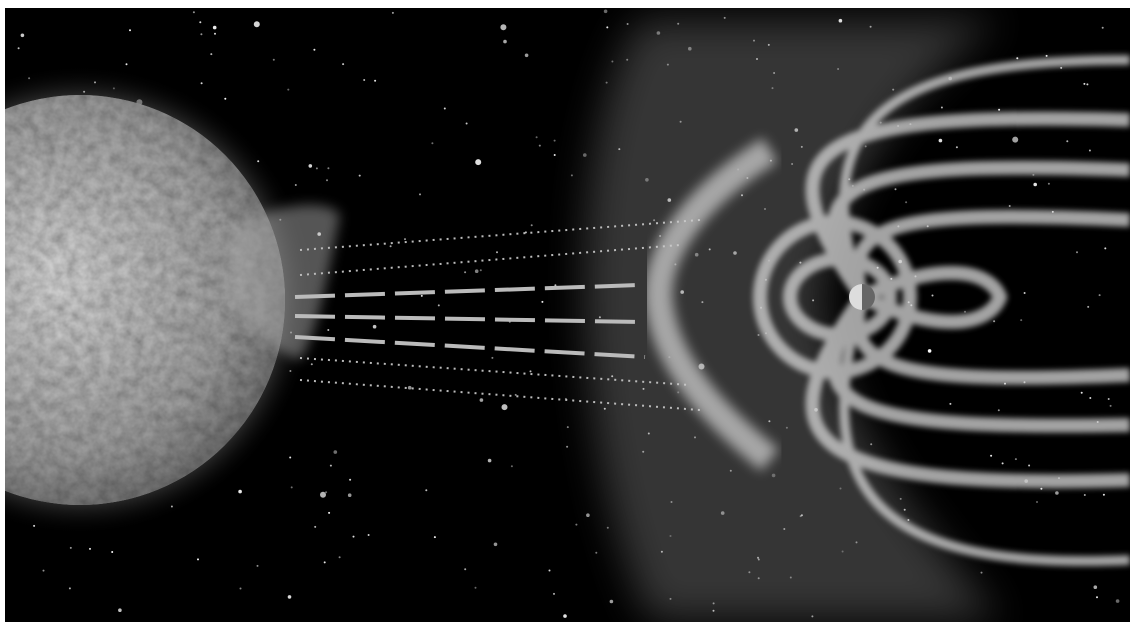 The width and height of the screenshot is (1135, 628). I want to click on wind-line, so click(490, 260).